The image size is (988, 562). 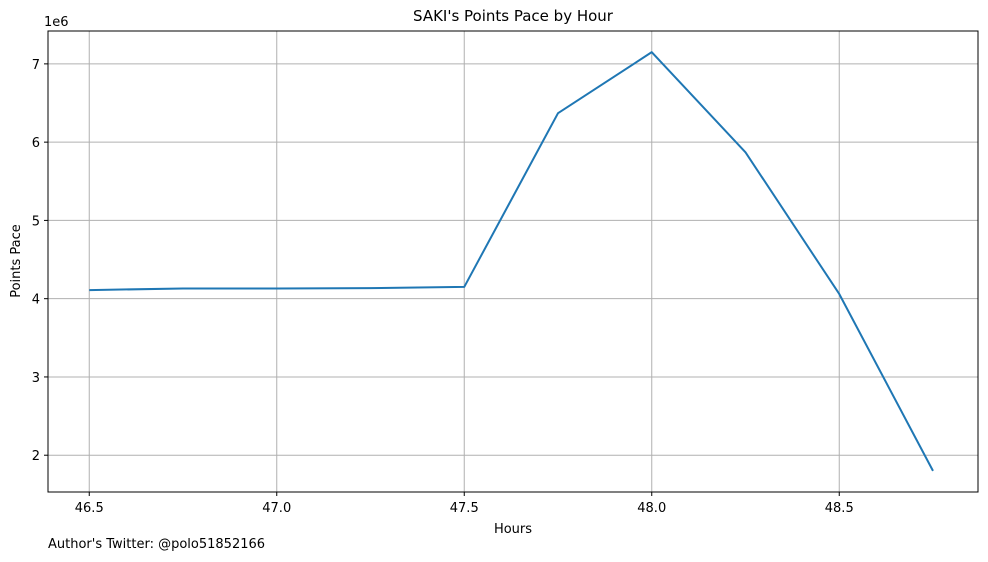 I want to click on y-tick-label: 2, so click(x=36, y=456).